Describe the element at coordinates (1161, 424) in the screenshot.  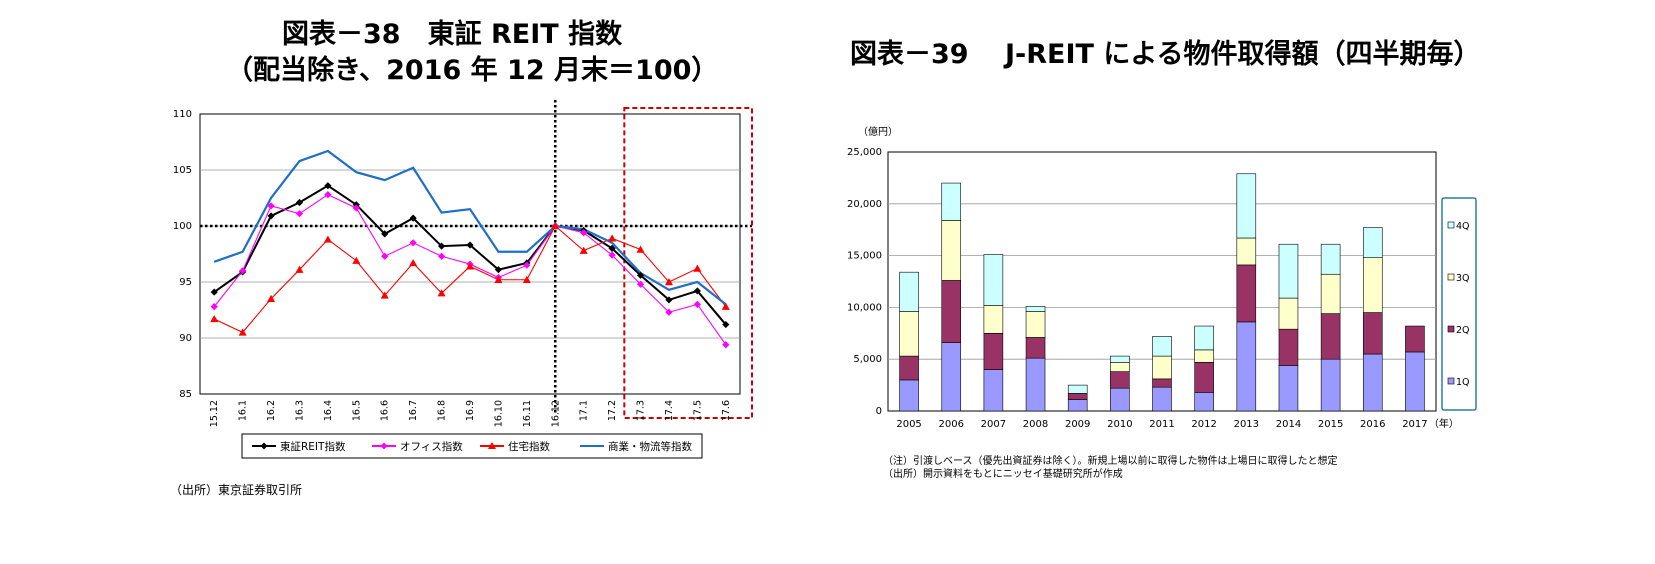
I see `x-tick-label: 2011` at that location.